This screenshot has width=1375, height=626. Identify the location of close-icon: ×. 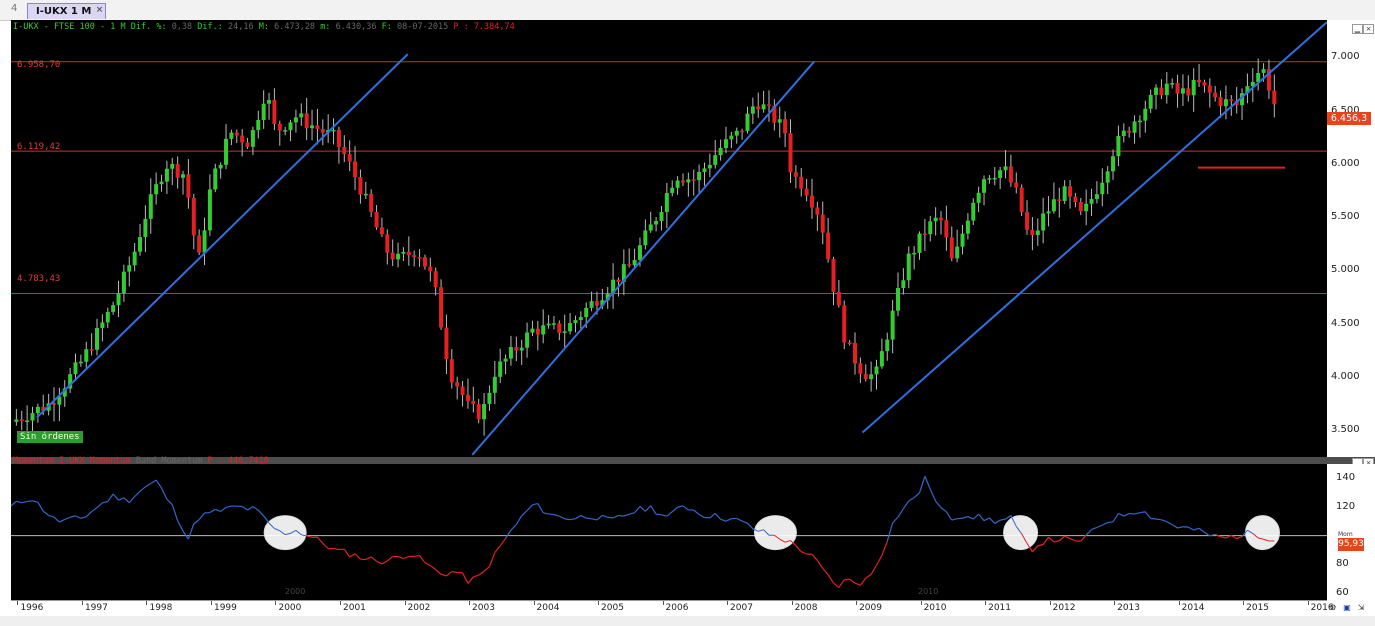
(99, 10).